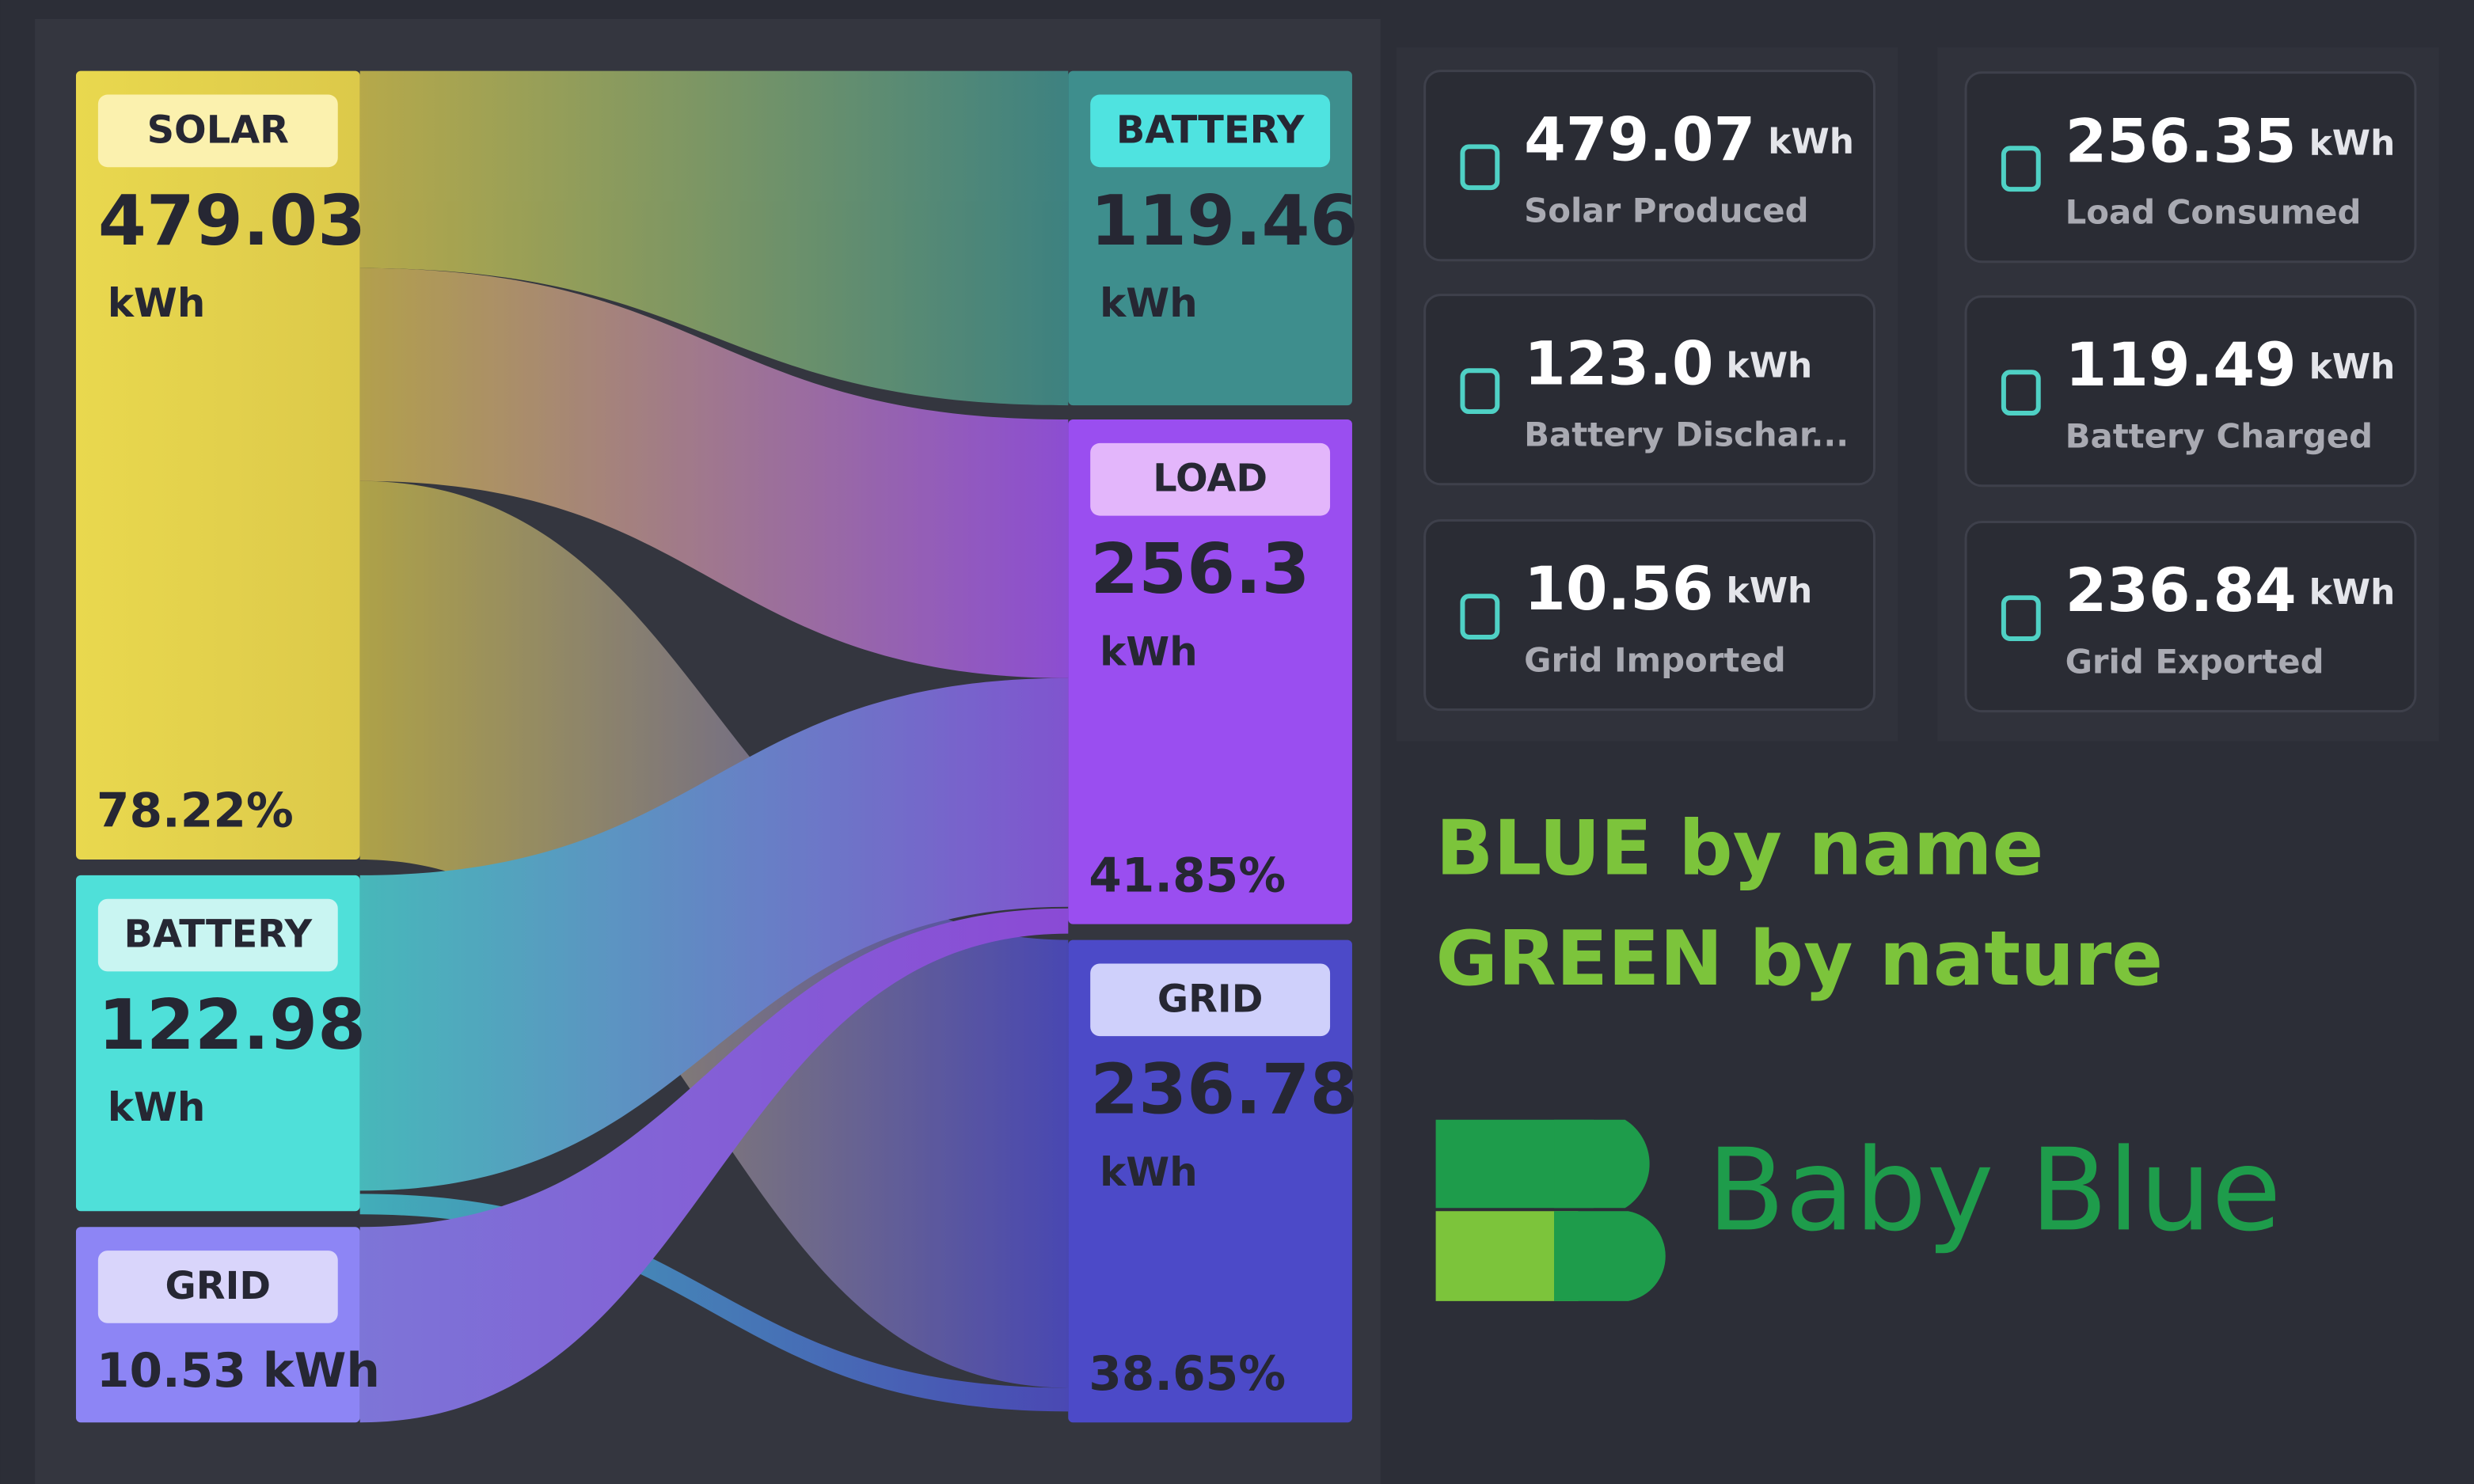 The image size is (2474, 1484). What do you see at coordinates (1187, 875) in the screenshot?
I see `node-percent: 41.85%` at bounding box center [1187, 875].